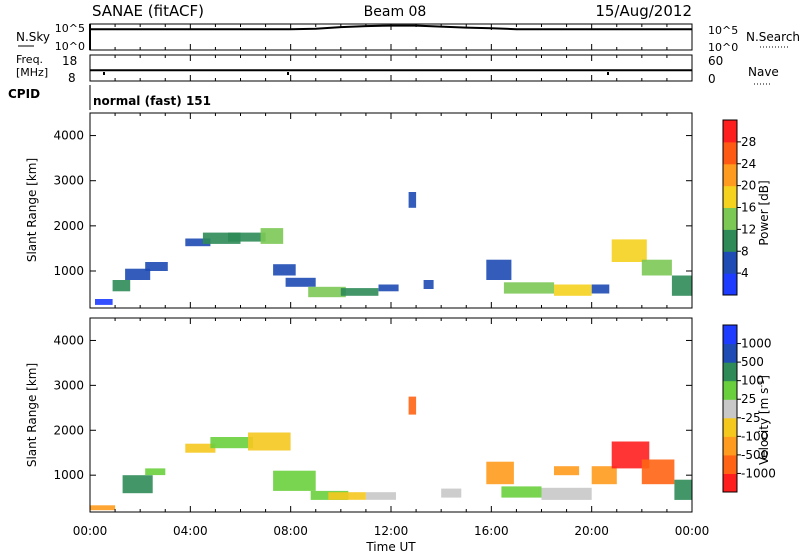  I want to click on cpid-program: normal (fast) 151, so click(152, 101).